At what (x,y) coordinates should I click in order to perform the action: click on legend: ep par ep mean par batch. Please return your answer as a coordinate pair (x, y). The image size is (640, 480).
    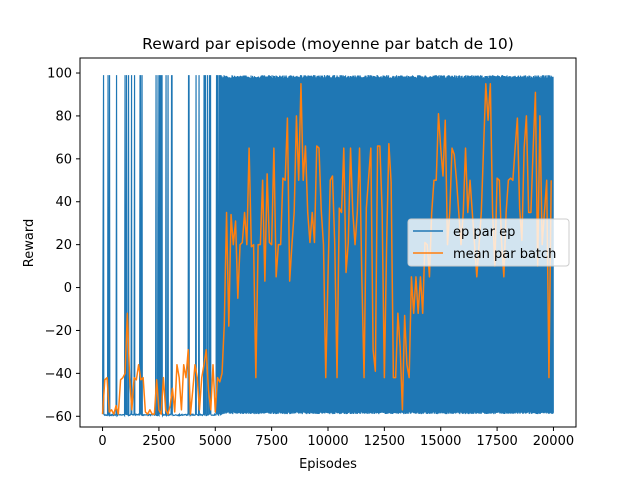
    Looking at the image, I should click on (488, 242).